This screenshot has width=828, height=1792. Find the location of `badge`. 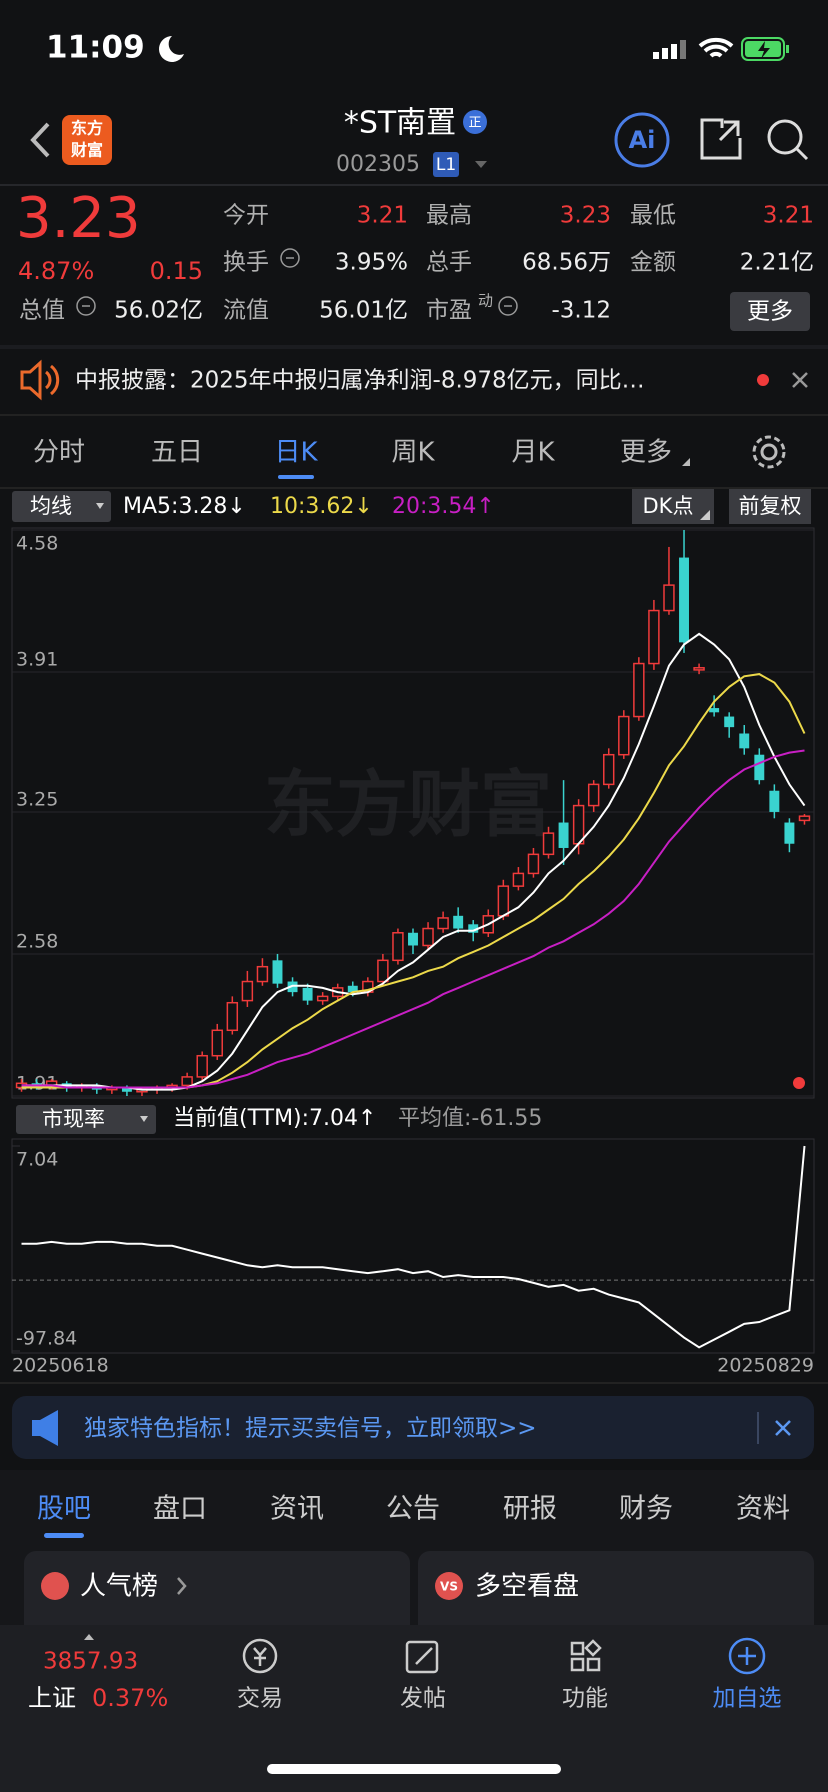

badge is located at coordinates (475, 122).